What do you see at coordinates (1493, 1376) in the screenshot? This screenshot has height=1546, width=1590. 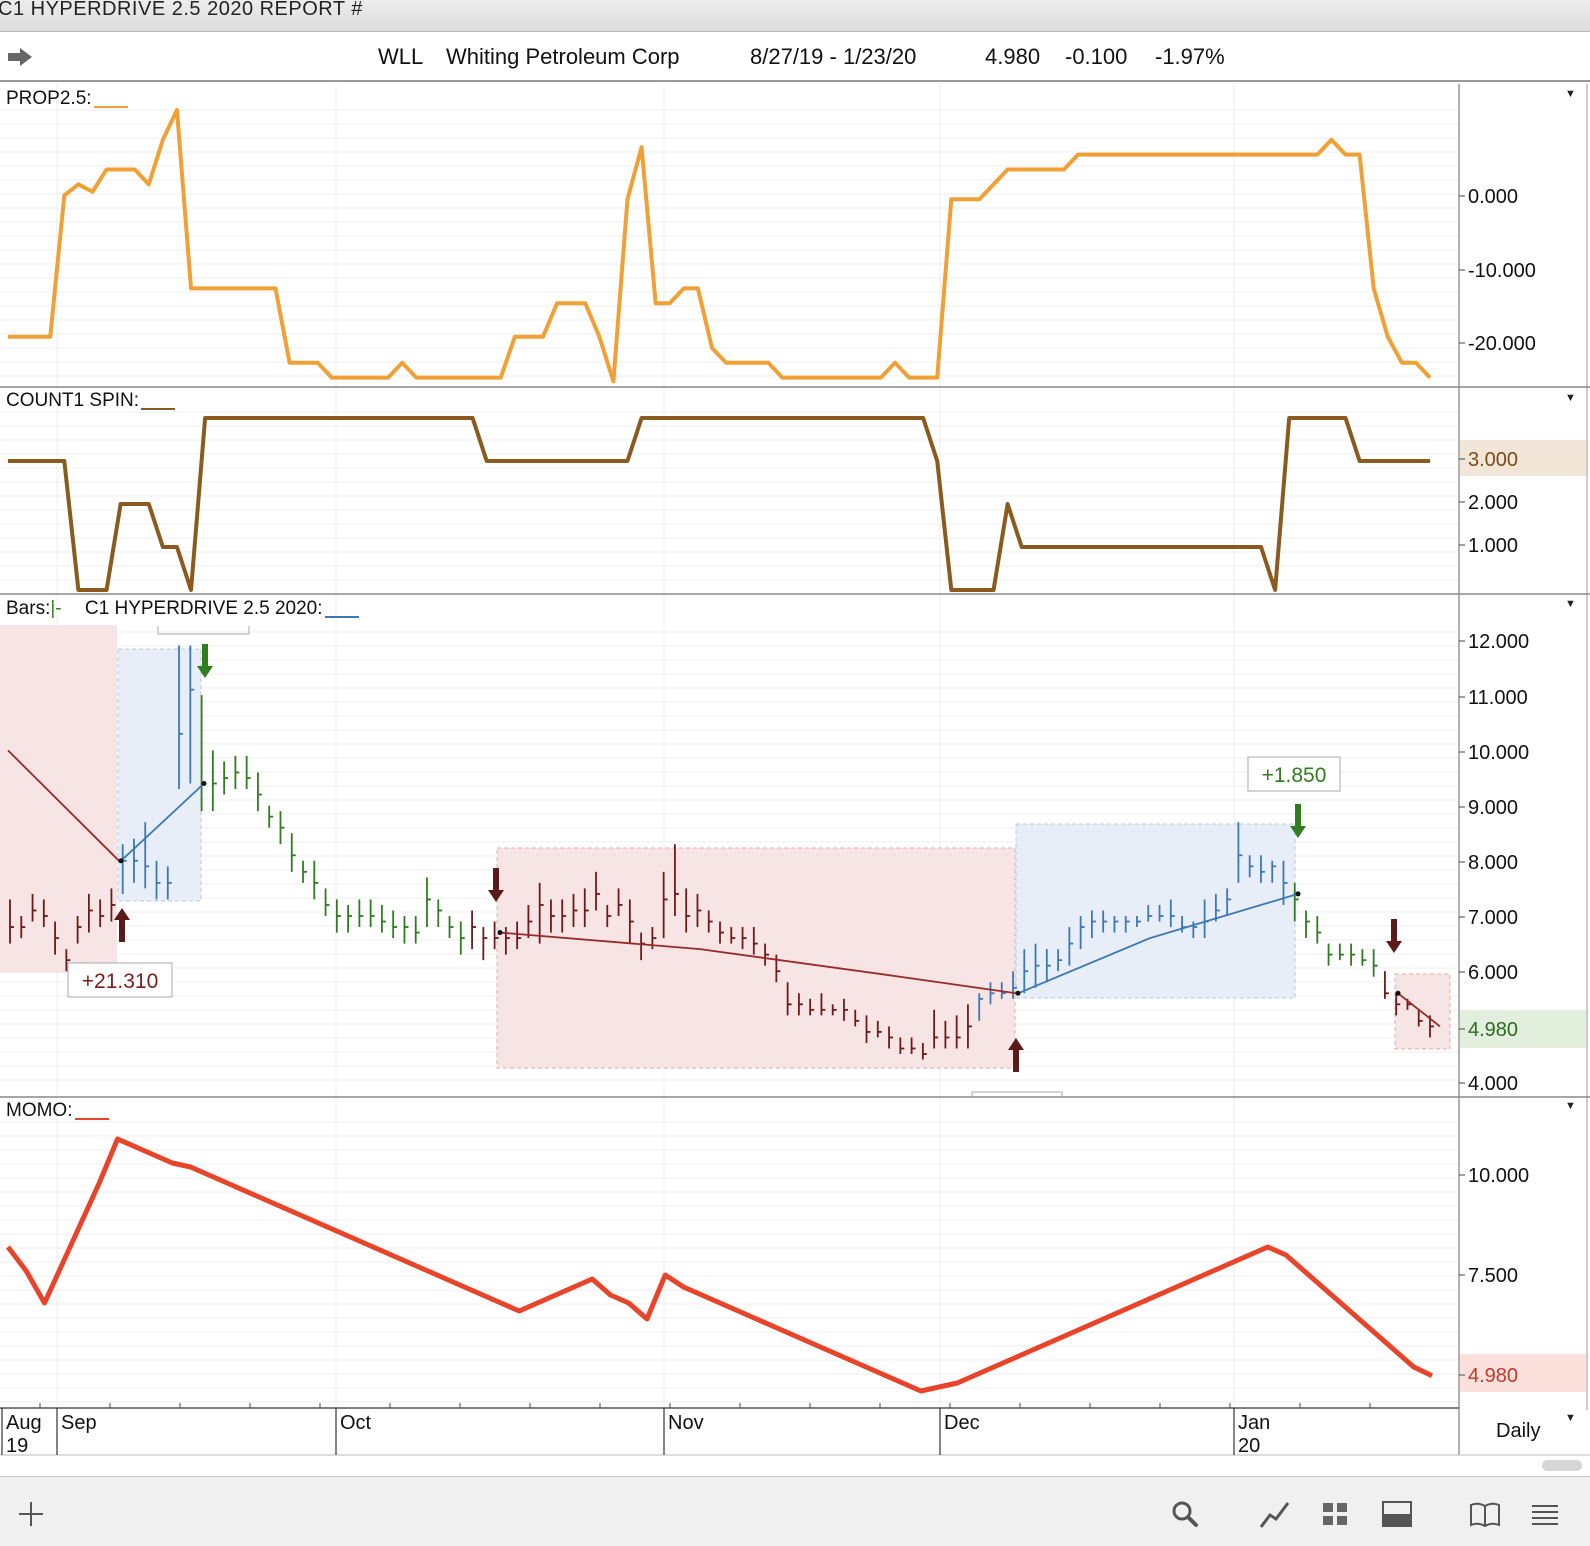 I see `momo-tick-label: 4.980` at bounding box center [1493, 1376].